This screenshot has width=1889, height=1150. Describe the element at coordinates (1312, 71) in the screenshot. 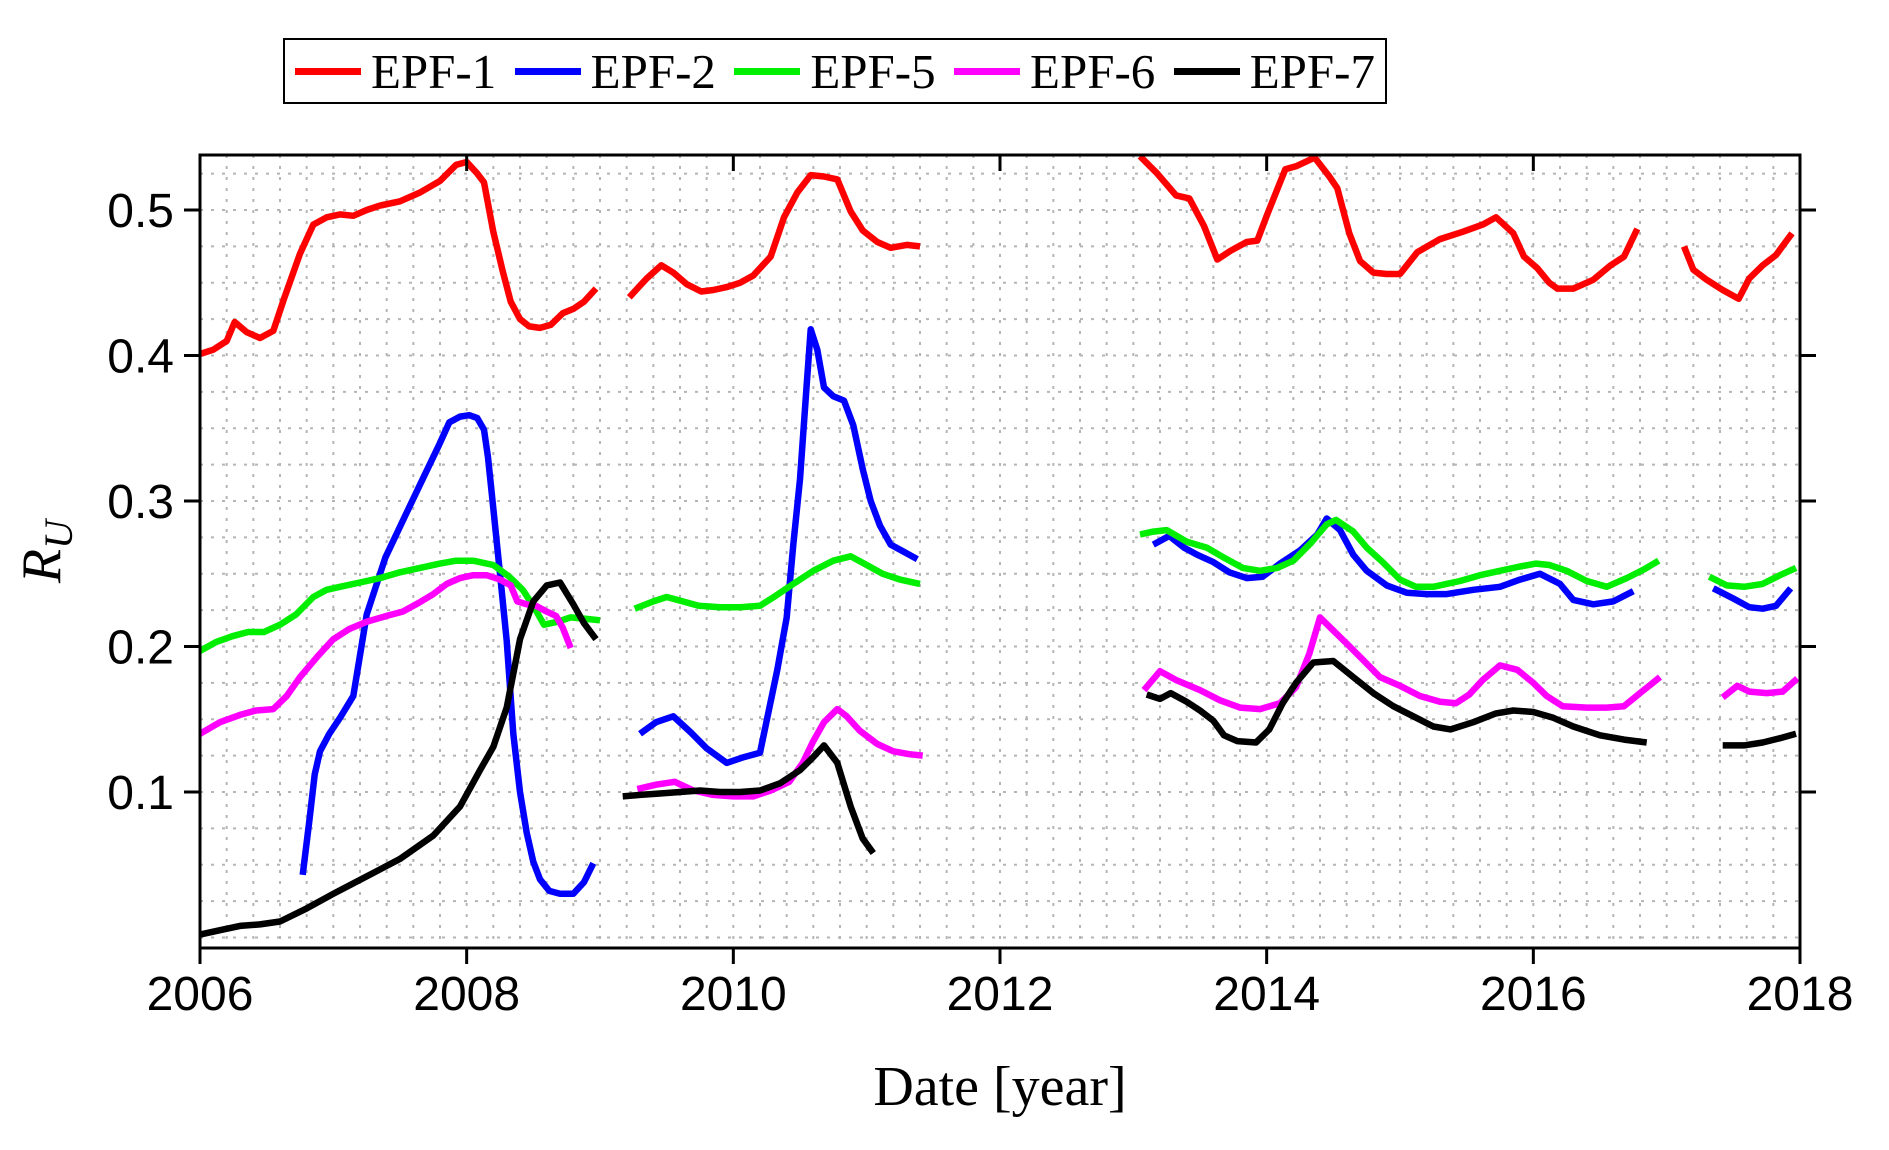

I see `legend-label: EPF-7` at that location.